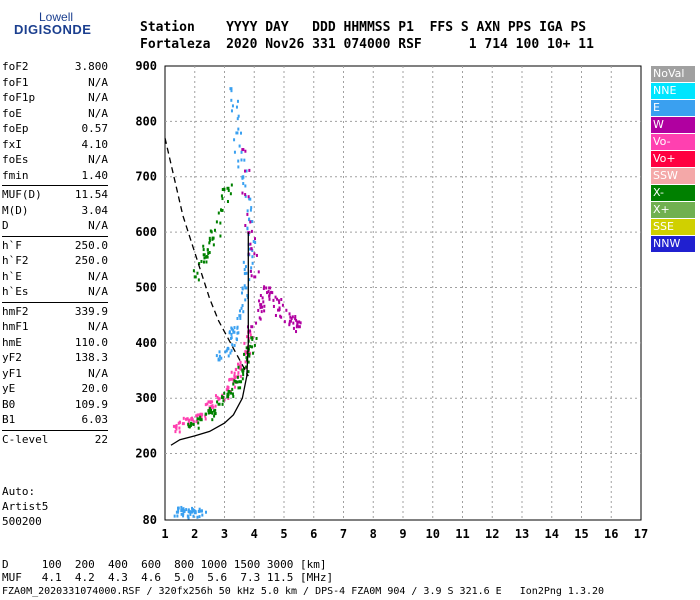  I want to click on param-row: yF1 N/A, so click(55, 374).